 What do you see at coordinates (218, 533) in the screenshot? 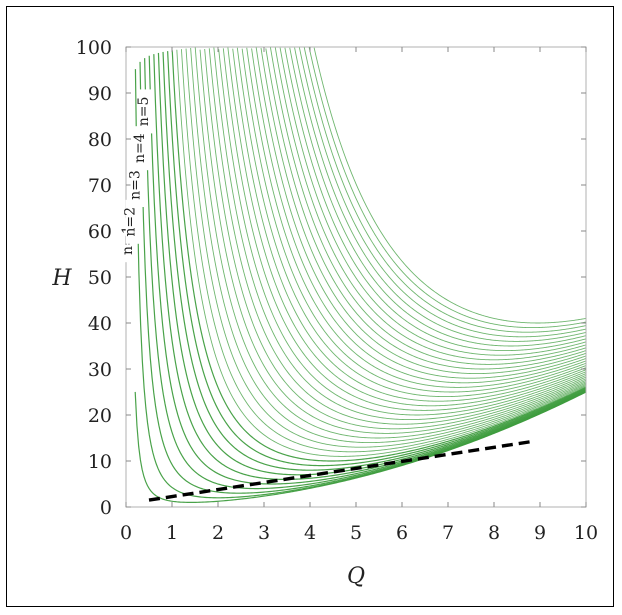
I see `x-tick-label: 2` at bounding box center [218, 533].